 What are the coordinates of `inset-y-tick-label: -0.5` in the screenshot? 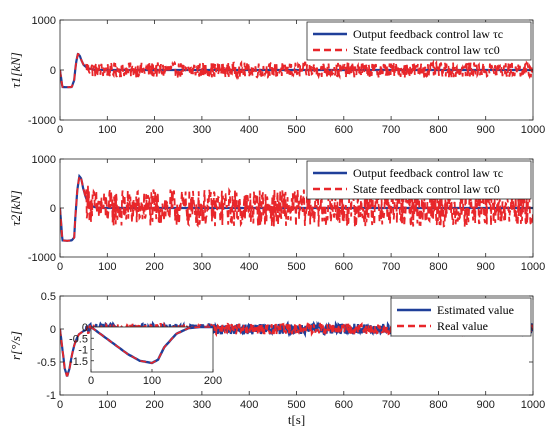 It's located at (78, 339).